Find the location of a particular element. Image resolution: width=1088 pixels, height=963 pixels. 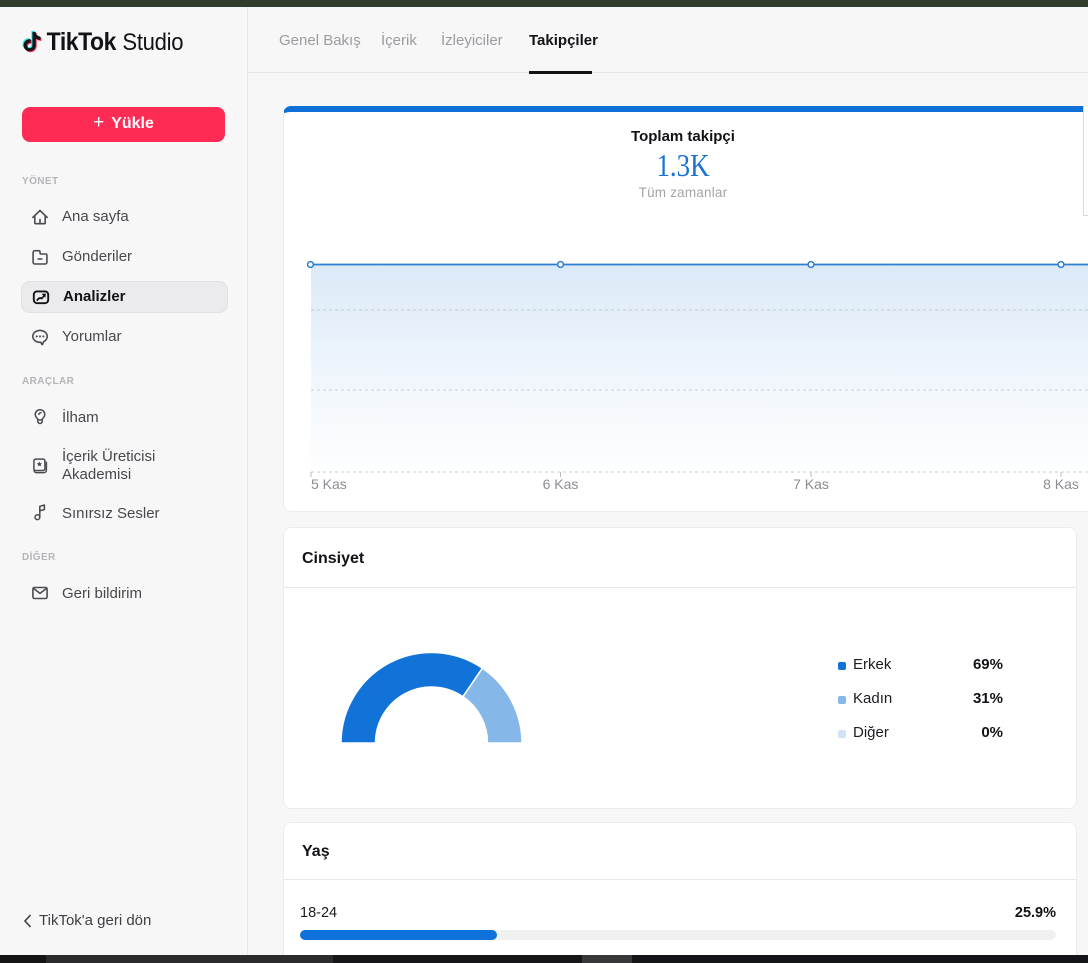

svg-text: 5 Kas is located at coordinates (329, 484).